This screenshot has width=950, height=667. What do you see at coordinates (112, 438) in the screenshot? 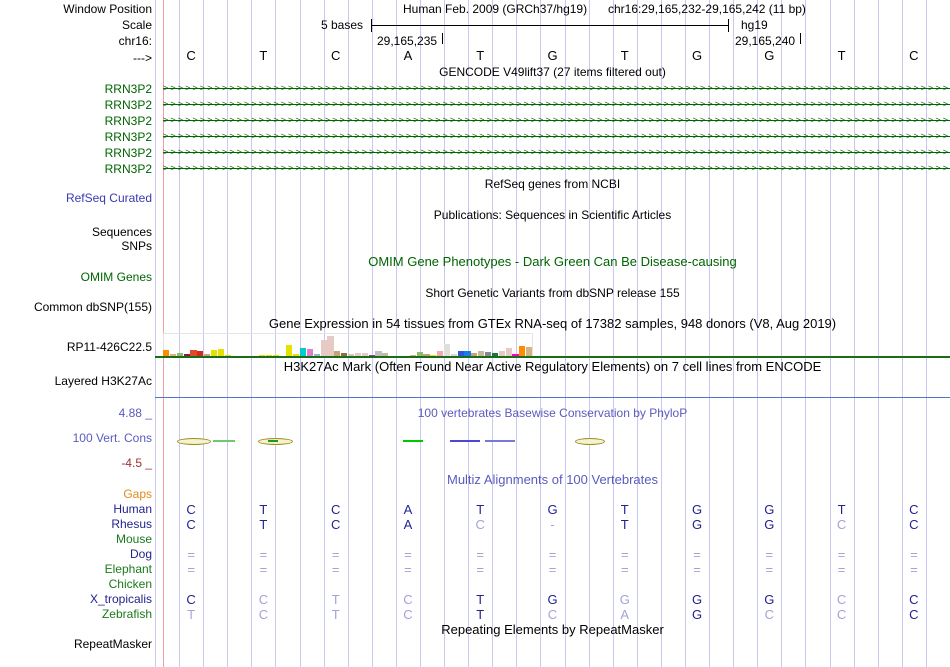
I see `label-100-vert-cons: 100 Vert. Cons` at bounding box center [112, 438].